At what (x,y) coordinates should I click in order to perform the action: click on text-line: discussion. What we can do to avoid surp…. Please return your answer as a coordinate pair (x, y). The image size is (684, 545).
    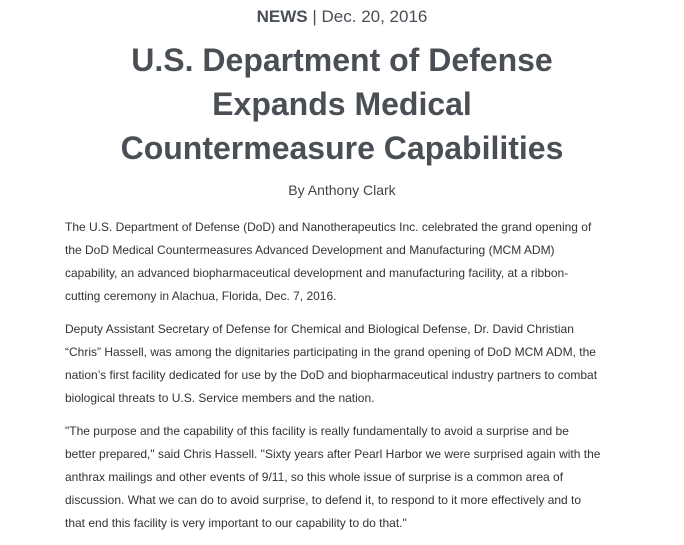
    Looking at the image, I should click on (323, 500).